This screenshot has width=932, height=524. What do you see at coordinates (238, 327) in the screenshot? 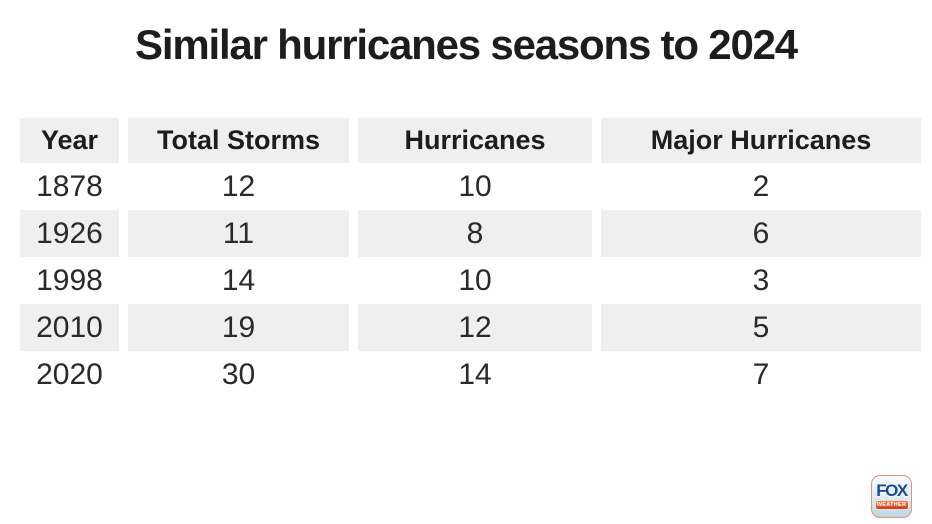
I see `table-cell-total-storms-2010: 19` at bounding box center [238, 327].